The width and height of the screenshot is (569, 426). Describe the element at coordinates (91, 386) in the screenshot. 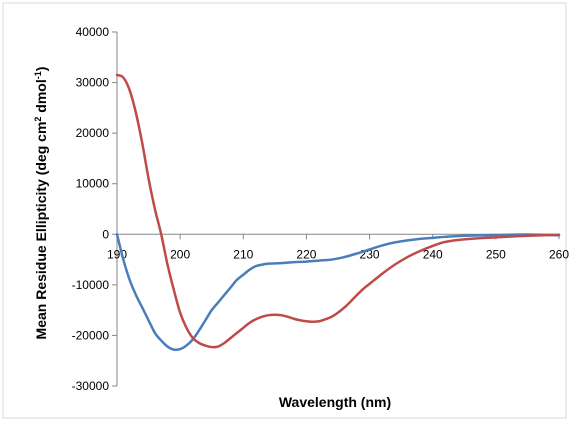

I see `y-tick-label: -30000` at that location.